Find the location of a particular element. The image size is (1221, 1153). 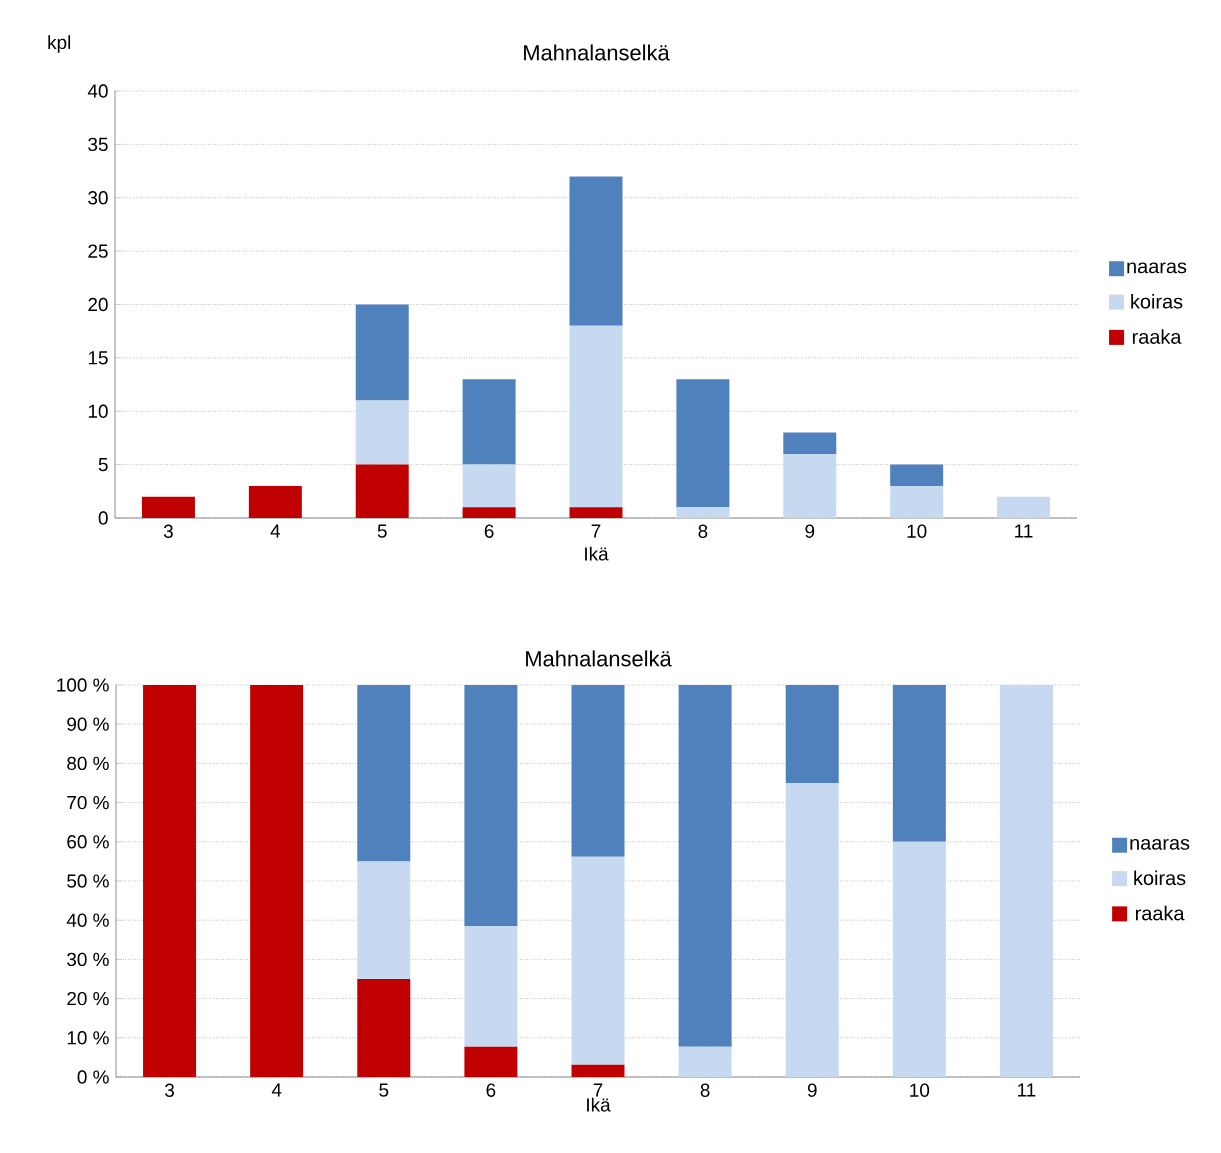

y-tick-label: 50 % is located at coordinates (88, 881).